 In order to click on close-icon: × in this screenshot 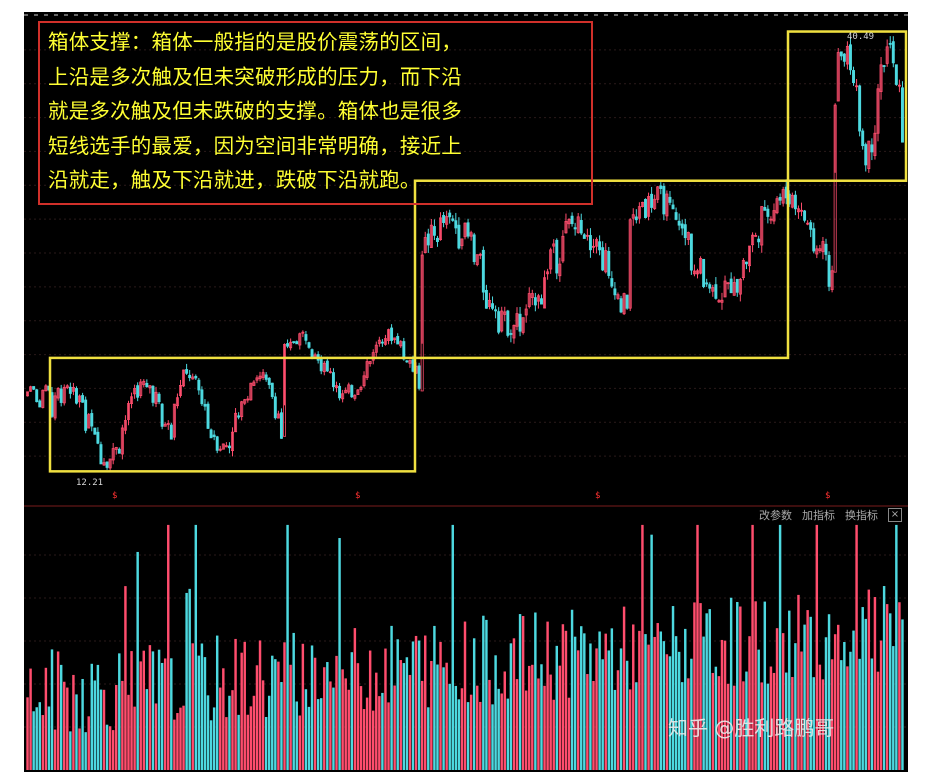, I will do `click(895, 515)`.